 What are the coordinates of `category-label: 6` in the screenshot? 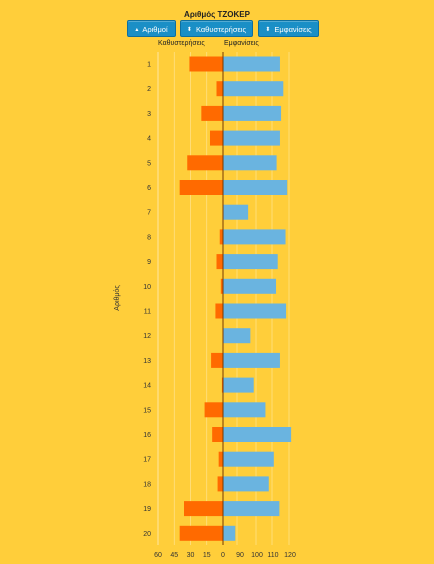 It's located at (149, 188).